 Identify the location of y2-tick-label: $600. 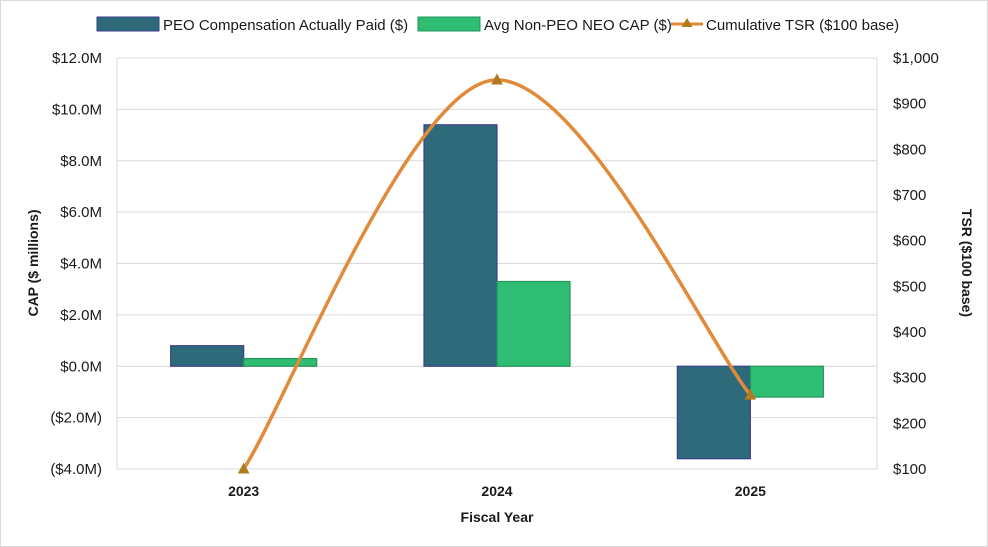
(909, 241).